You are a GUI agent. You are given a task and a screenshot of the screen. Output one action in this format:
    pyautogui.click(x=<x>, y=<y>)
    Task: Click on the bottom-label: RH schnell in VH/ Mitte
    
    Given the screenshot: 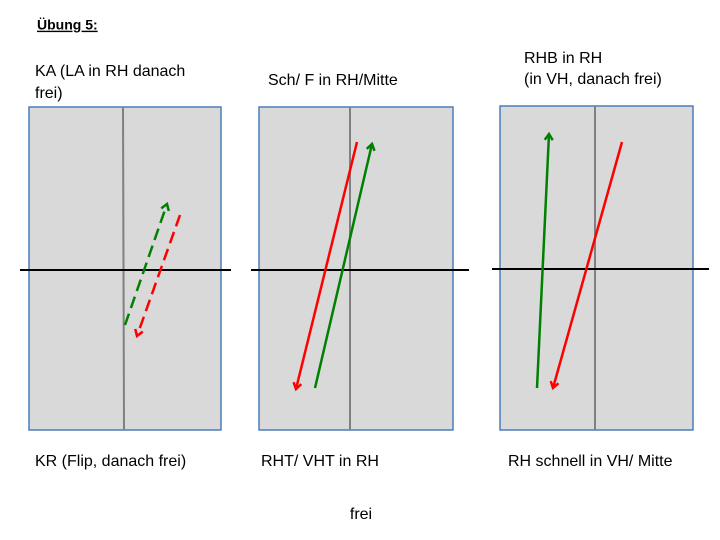 What is the action you would take?
    pyautogui.click(x=590, y=461)
    